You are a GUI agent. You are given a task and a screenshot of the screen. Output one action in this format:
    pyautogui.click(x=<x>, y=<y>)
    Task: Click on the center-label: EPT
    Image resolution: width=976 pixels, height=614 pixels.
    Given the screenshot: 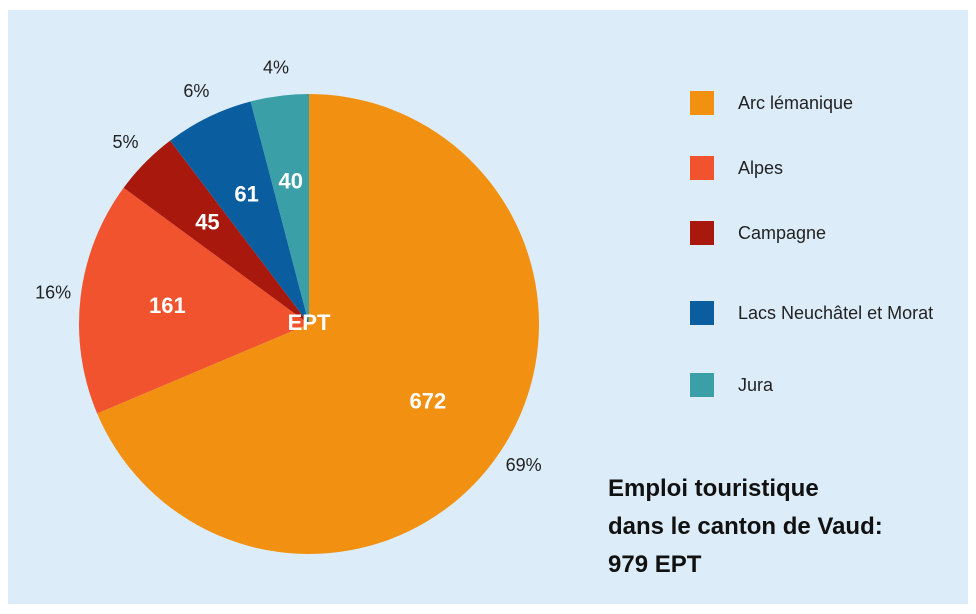 What is the action you would take?
    pyautogui.click(x=309, y=322)
    